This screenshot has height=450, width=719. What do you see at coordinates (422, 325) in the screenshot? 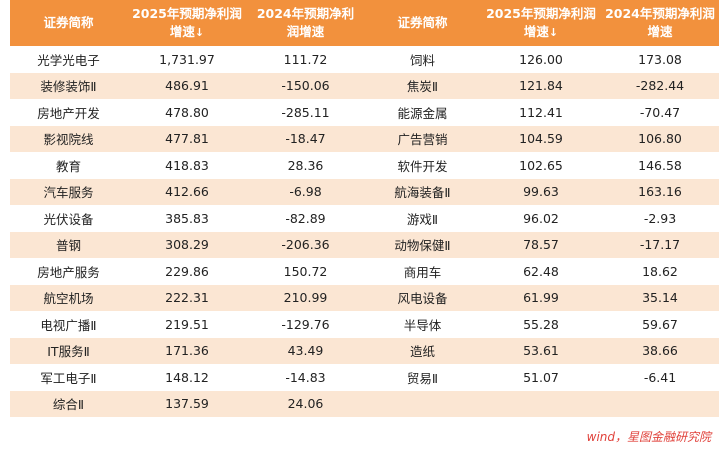
I see `industry-name-right: 半导体` at bounding box center [422, 325].